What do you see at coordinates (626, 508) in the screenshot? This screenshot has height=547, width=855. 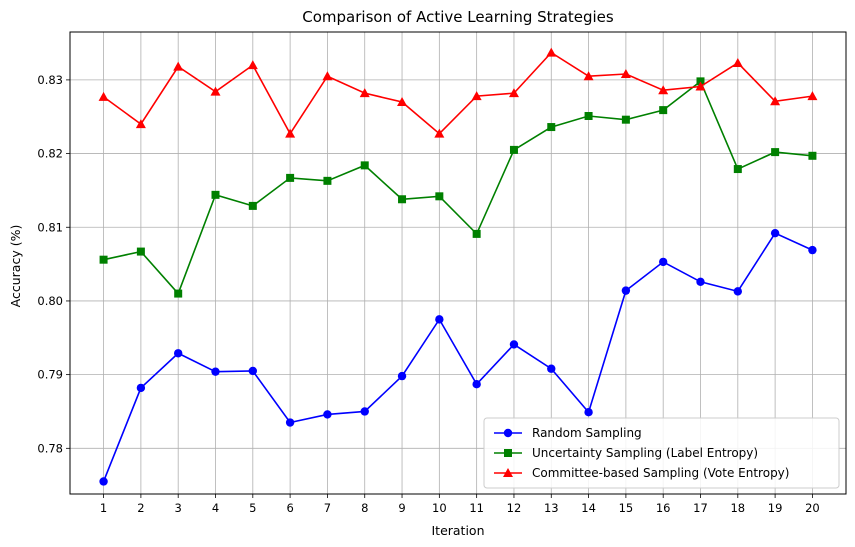 I see `x-tick-label: 15` at bounding box center [626, 508].